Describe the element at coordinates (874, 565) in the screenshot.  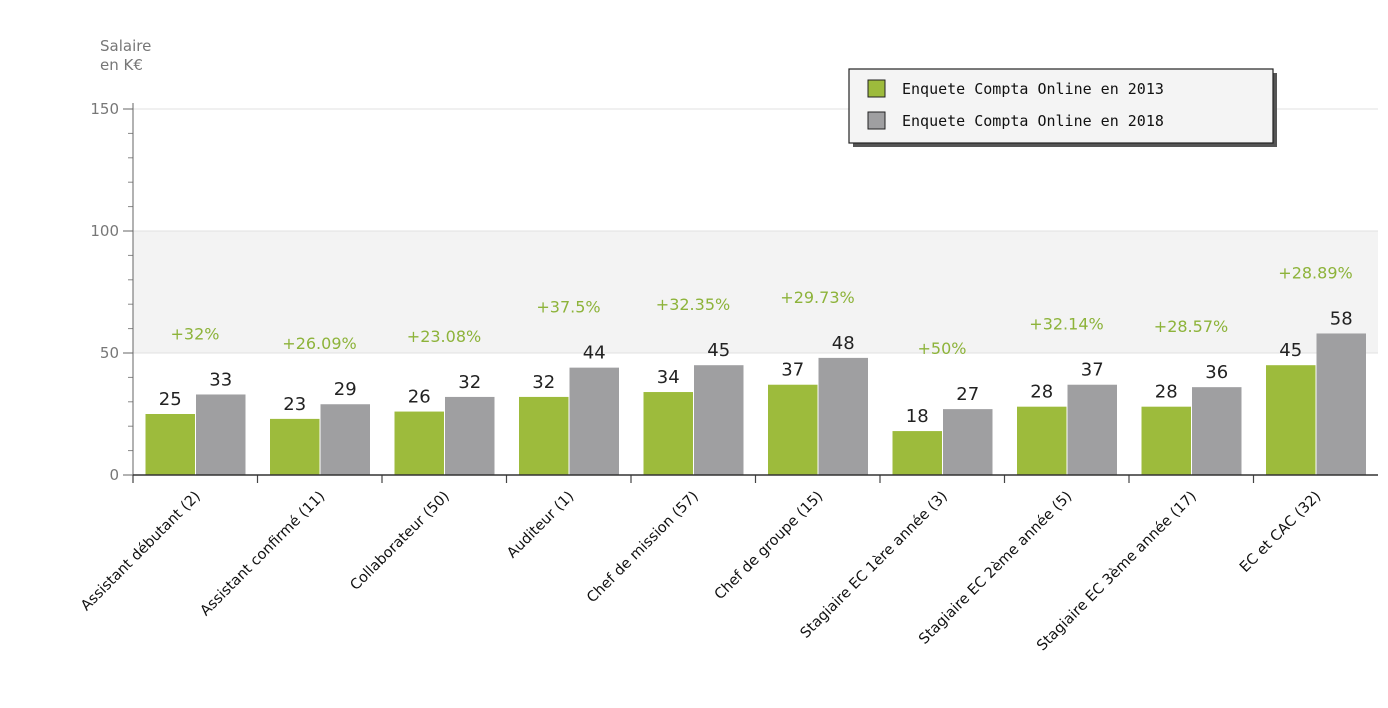
I see `category-label: Stagiaire EC 1ère année (3)` at that location.